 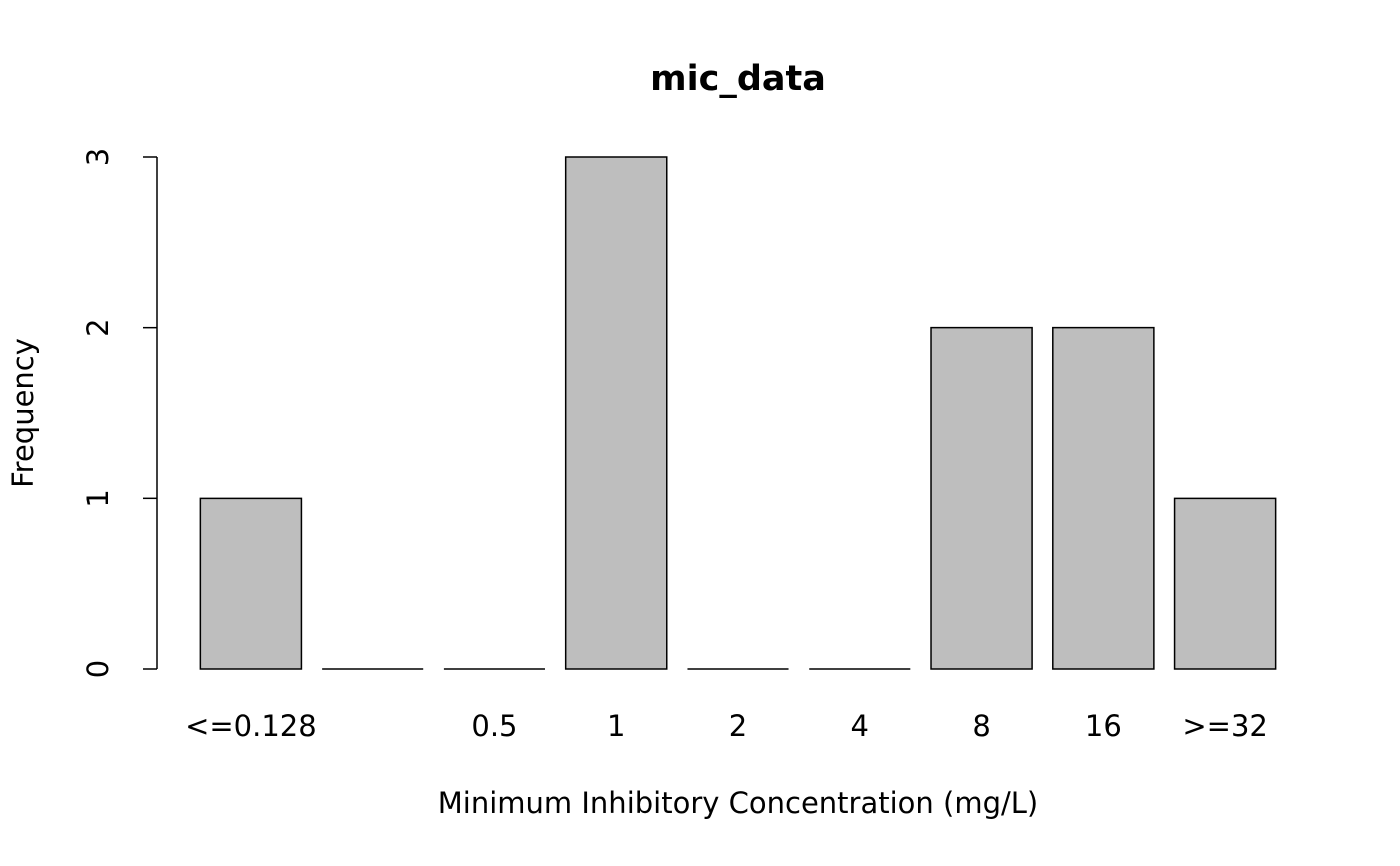 I want to click on chart-title: mic_data, so click(x=738, y=79).